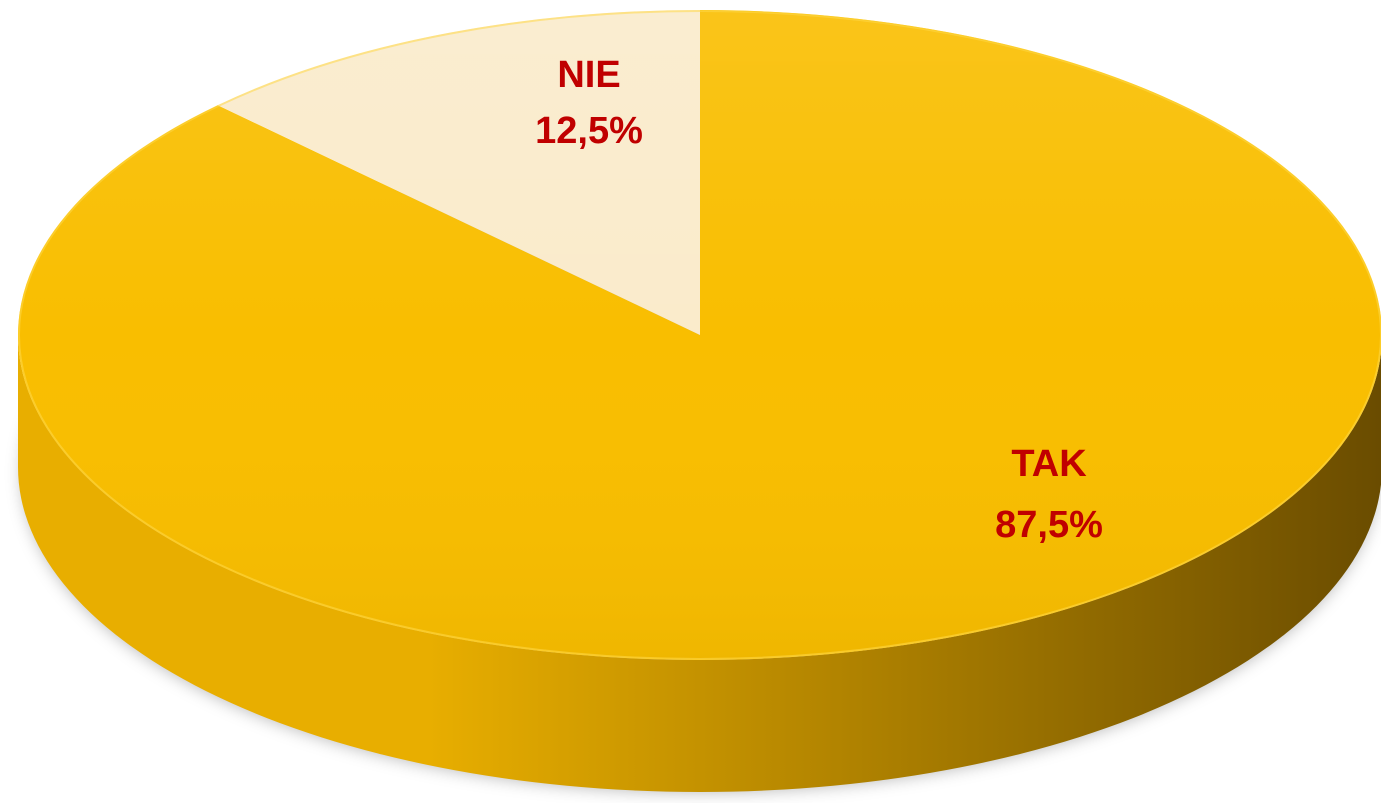  Describe the element at coordinates (589, 131) in the screenshot. I see `data-label-nie-value: 12,5%` at that location.